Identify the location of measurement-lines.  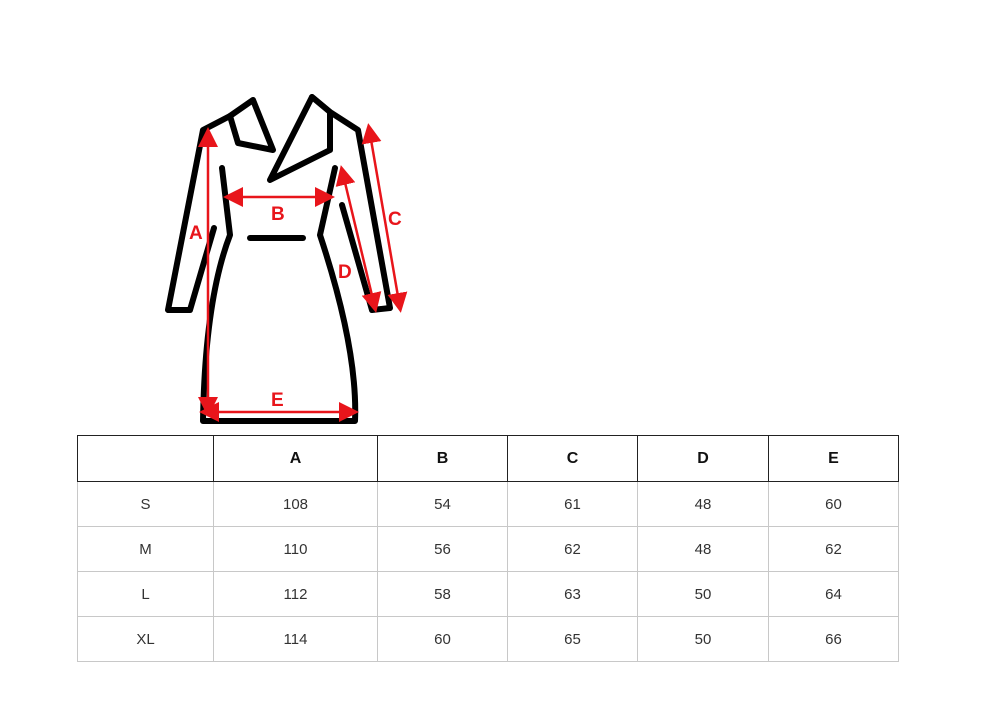
(303, 272).